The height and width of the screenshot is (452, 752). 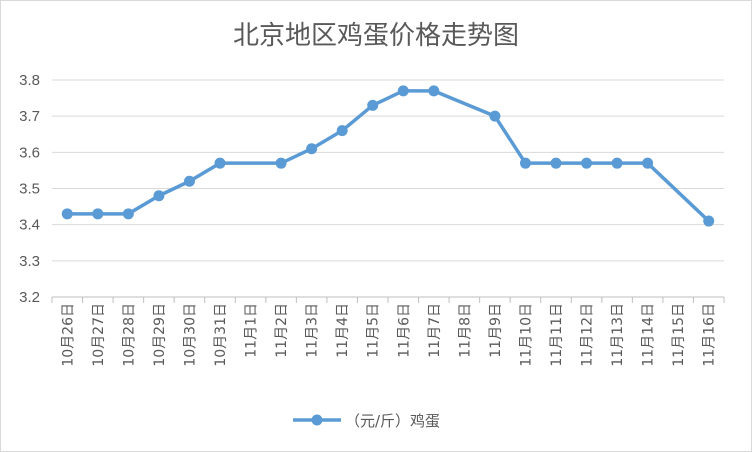 What do you see at coordinates (68, 335) in the screenshot?
I see `x-tick-label: 10月26日` at bounding box center [68, 335].